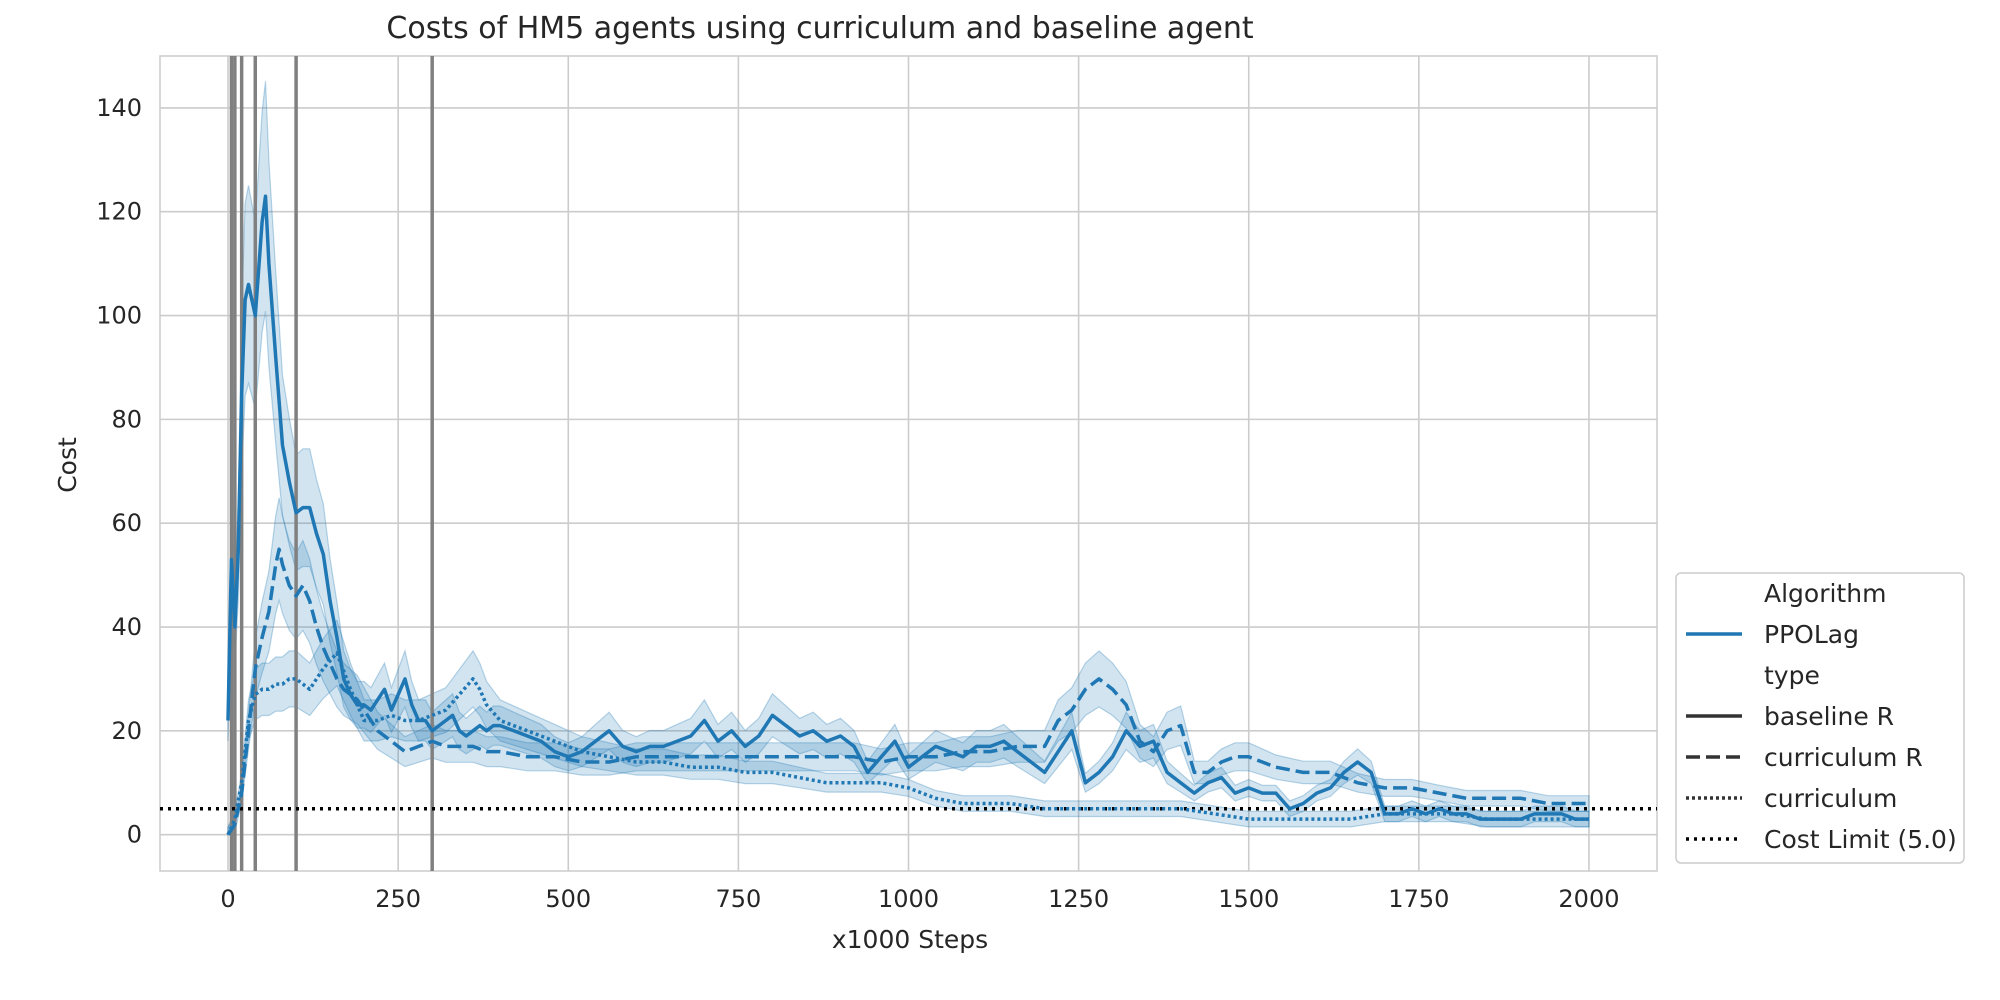 The width and height of the screenshot is (2000, 1000). Describe the element at coordinates (227, 899) in the screenshot. I see `x-tick-label: 0` at that location.